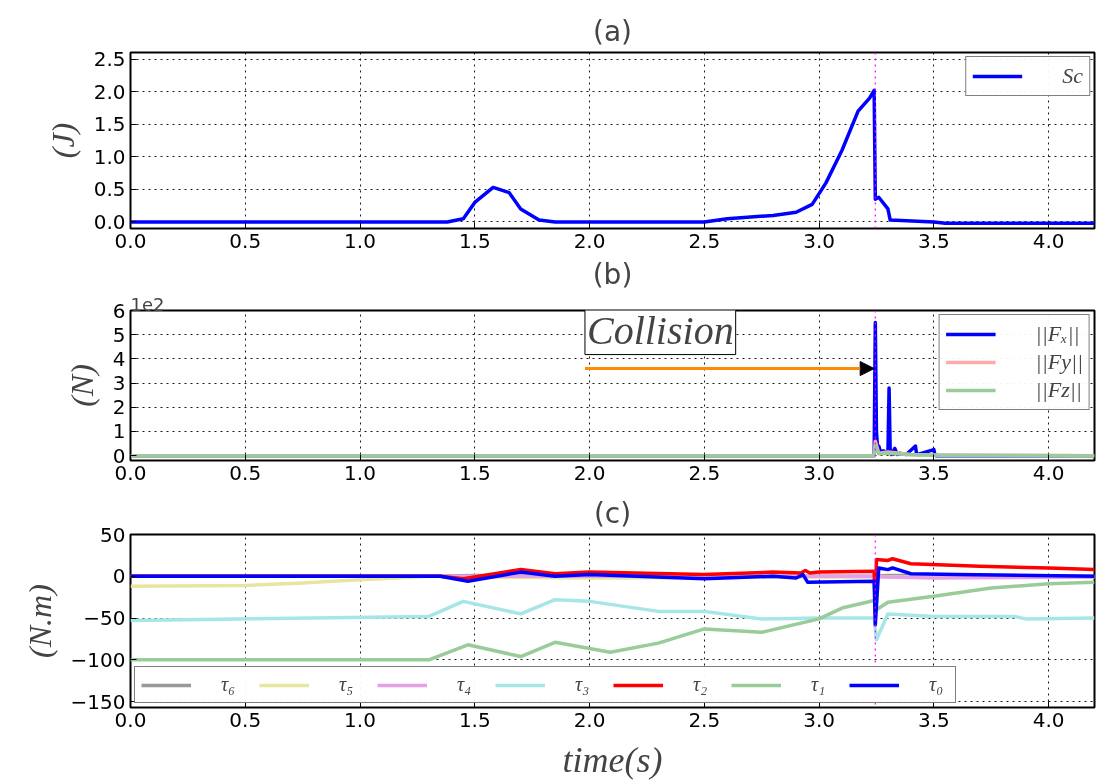 The width and height of the screenshot is (1097, 782). Describe the element at coordinates (701, 684) in the screenshot. I see `legend-label: τ₂` at that location.